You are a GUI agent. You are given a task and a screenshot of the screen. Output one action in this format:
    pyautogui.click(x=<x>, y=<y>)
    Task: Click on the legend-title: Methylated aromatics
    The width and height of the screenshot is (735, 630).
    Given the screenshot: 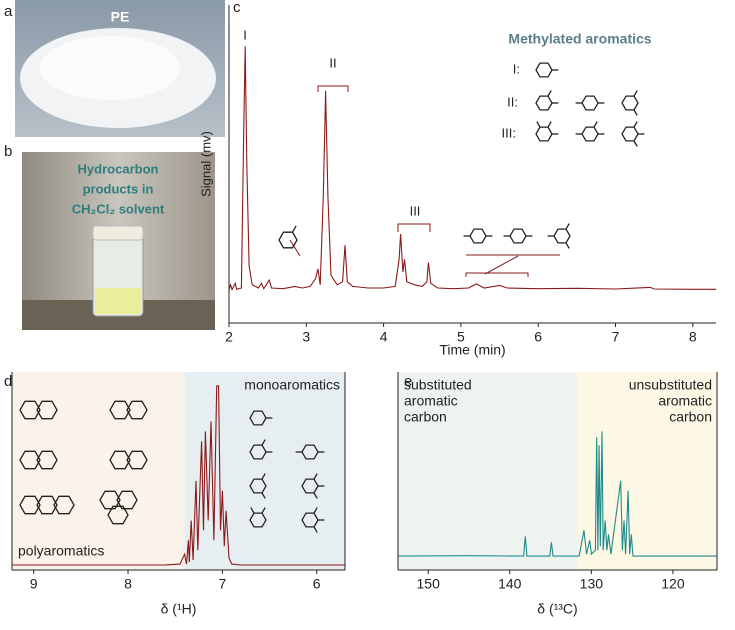 What is the action you would take?
    pyautogui.click(x=579, y=39)
    